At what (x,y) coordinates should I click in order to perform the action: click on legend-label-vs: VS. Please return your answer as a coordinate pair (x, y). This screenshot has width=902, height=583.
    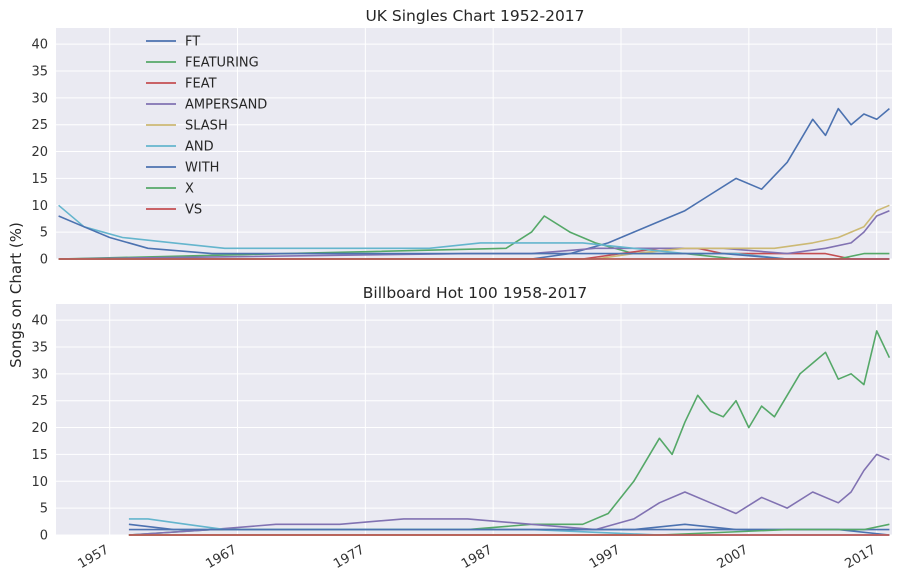
    Looking at the image, I should click on (193, 210).